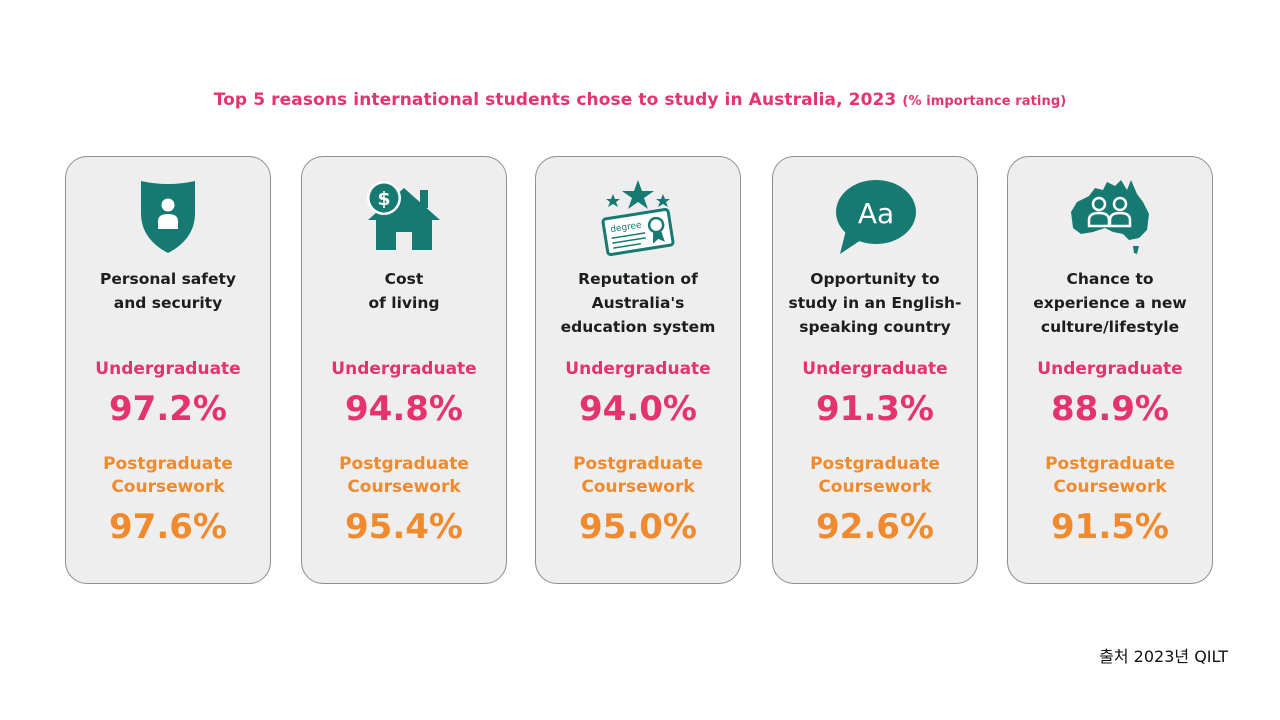 The image size is (1280, 720). Describe the element at coordinates (1163, 656) in the screenshot. I see `source-note: 출처 2023년 QILT` at that location.